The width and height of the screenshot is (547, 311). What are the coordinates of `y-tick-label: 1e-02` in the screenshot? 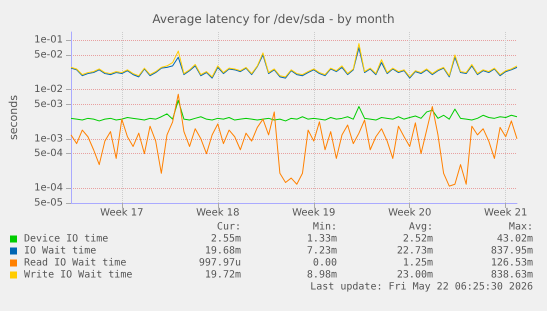 It's located at (48, 89).